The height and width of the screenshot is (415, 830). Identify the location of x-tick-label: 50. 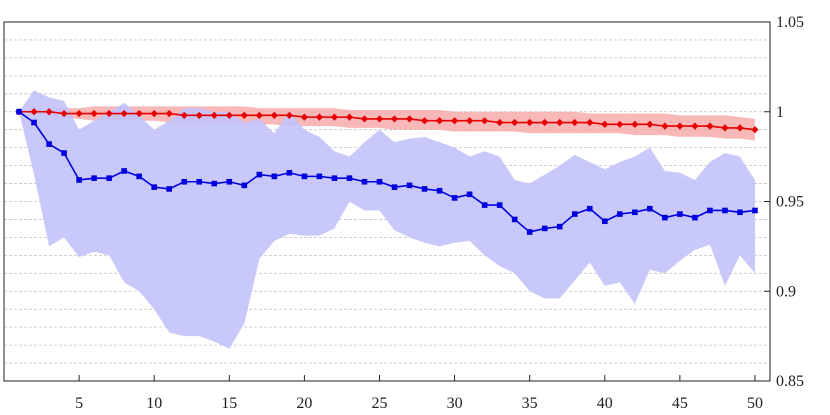
(755, 403).